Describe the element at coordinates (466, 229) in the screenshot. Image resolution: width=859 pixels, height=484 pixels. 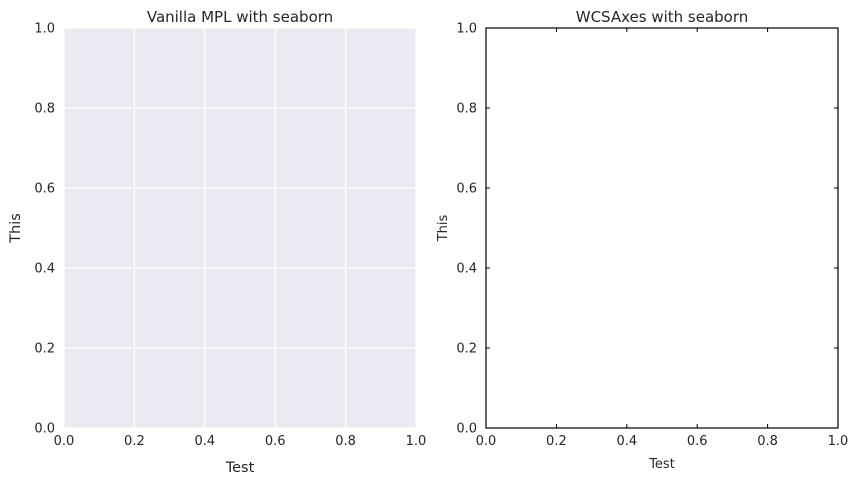
I see `wcsaxes-y-tick-labels: 0.0 0.2 0.4 0.6 0.8 1.0` at that location.